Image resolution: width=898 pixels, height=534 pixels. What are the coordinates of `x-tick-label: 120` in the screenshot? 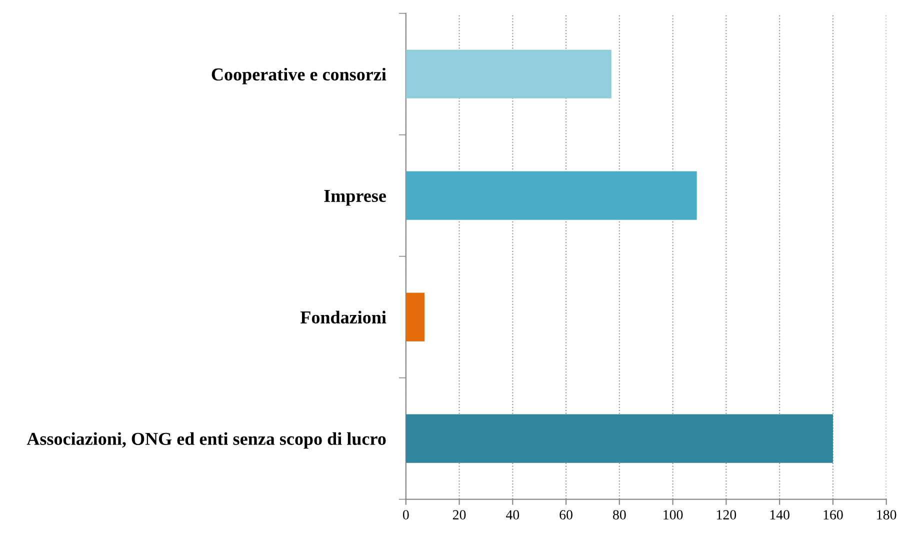 It's located at (726, 515).